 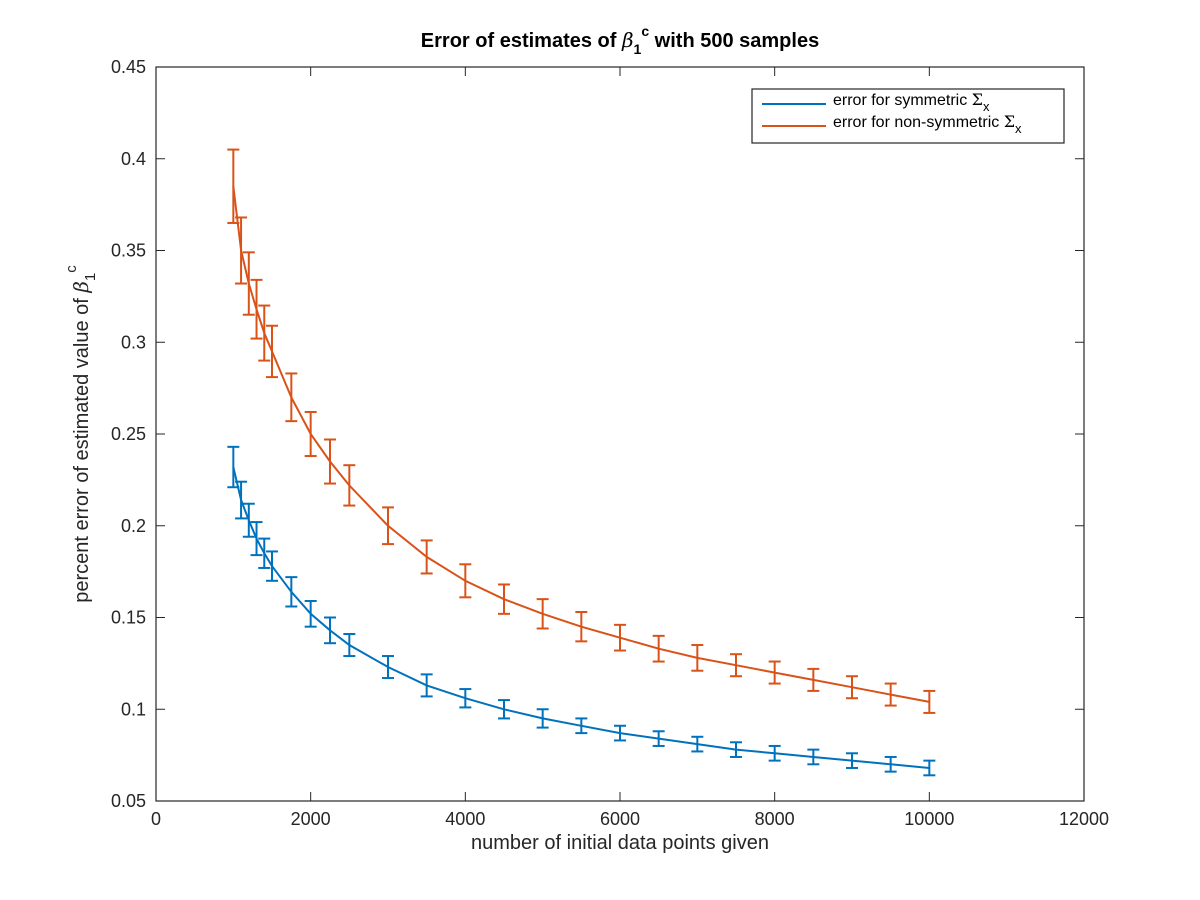 What do you see at coordinates (620, 819) in the screenshot?
I see `x-tick-label: 6000` at bounding box center [620, 819].